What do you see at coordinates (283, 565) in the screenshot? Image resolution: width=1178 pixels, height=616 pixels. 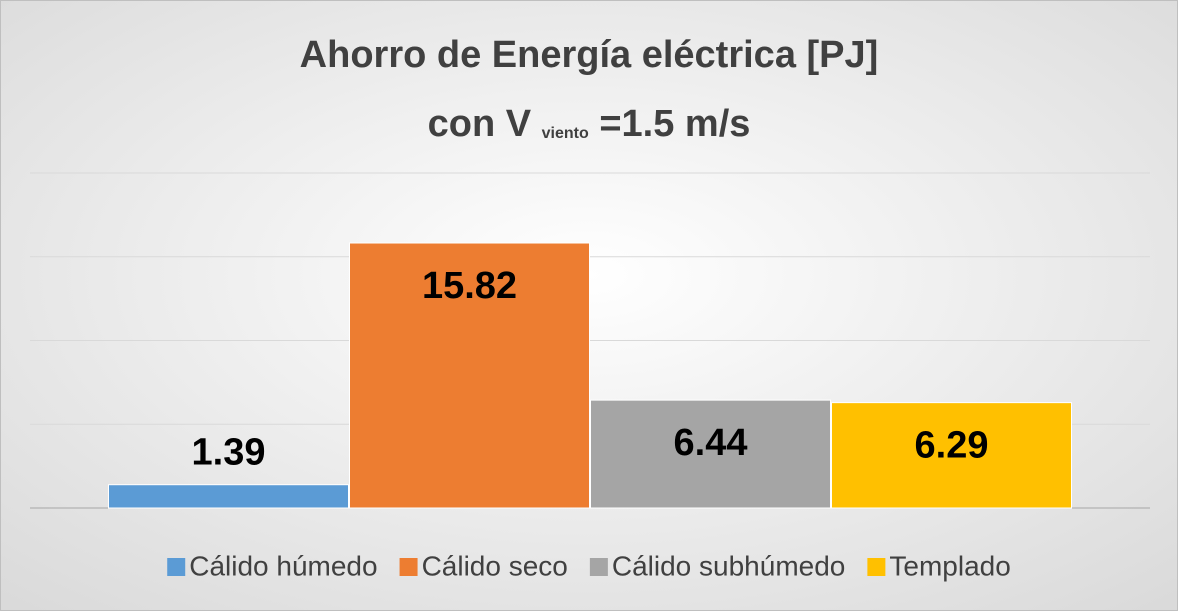 I see `legend-label: Cálido húmedo` at bounding box center [283, 565].